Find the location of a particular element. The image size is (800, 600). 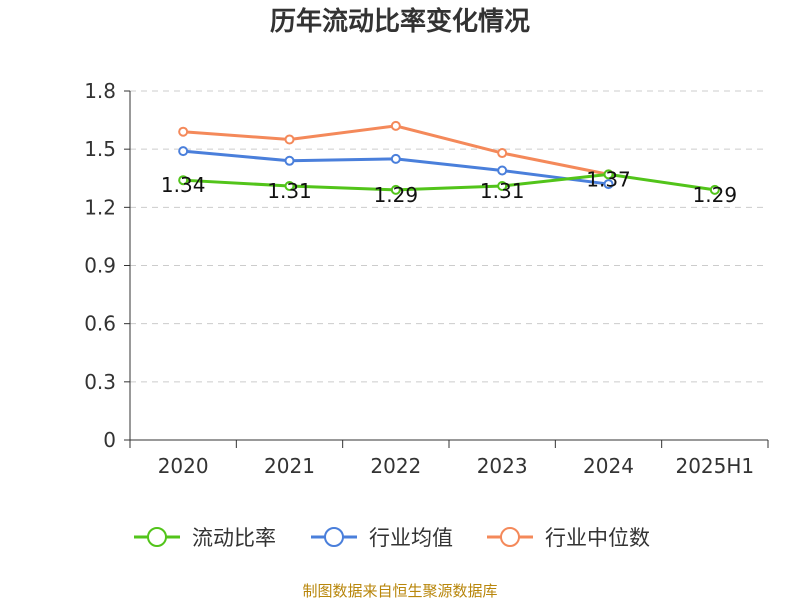

legend: 流动比率 行业均值 行业中位数 is located at coordinates (392, 538).